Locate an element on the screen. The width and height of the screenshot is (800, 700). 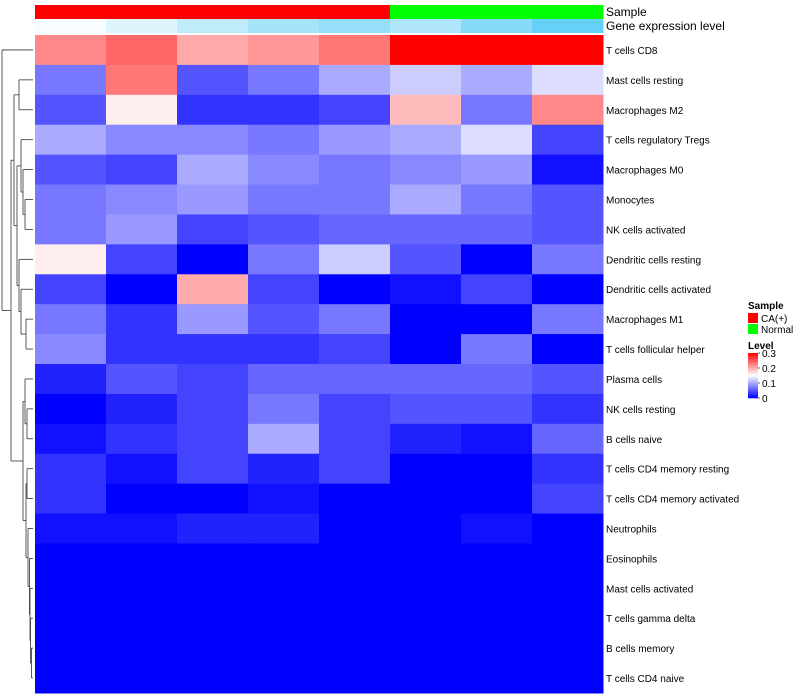
row-label: T cells regulatory Tregs is located at coordinates (658, 141).